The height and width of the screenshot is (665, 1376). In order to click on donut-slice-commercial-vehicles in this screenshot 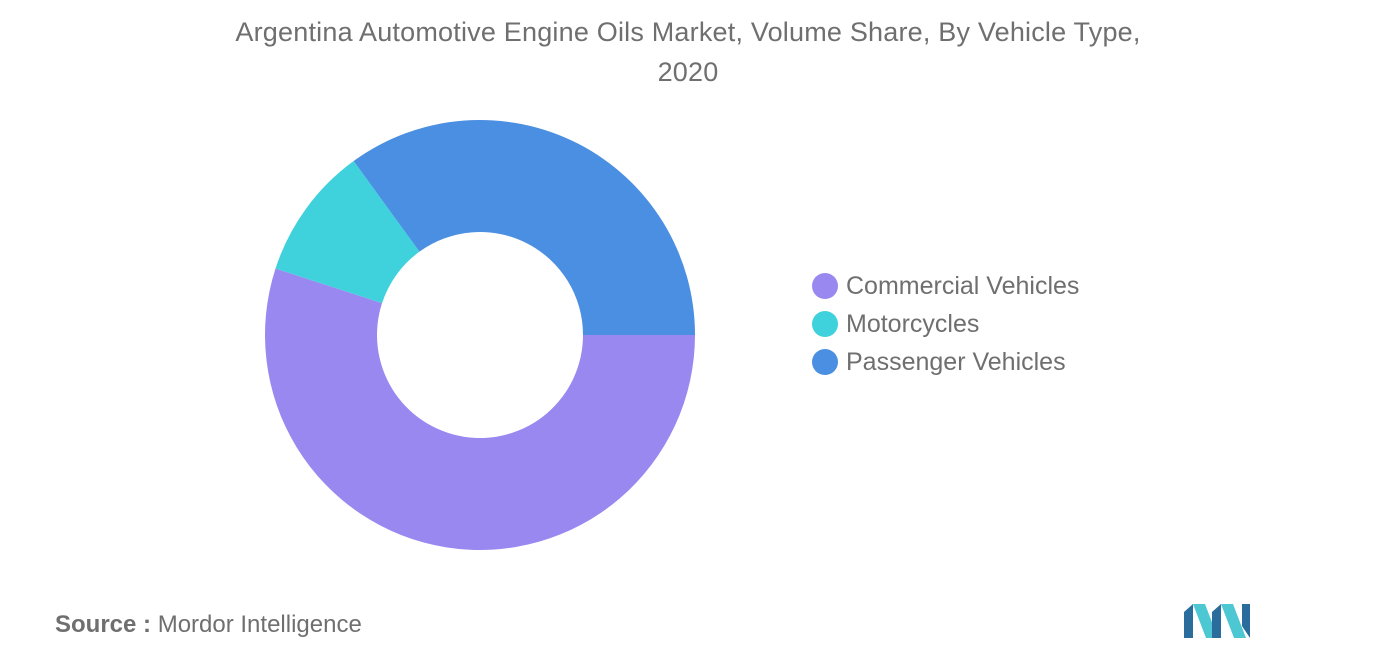, I will do `click(479, 409)`.